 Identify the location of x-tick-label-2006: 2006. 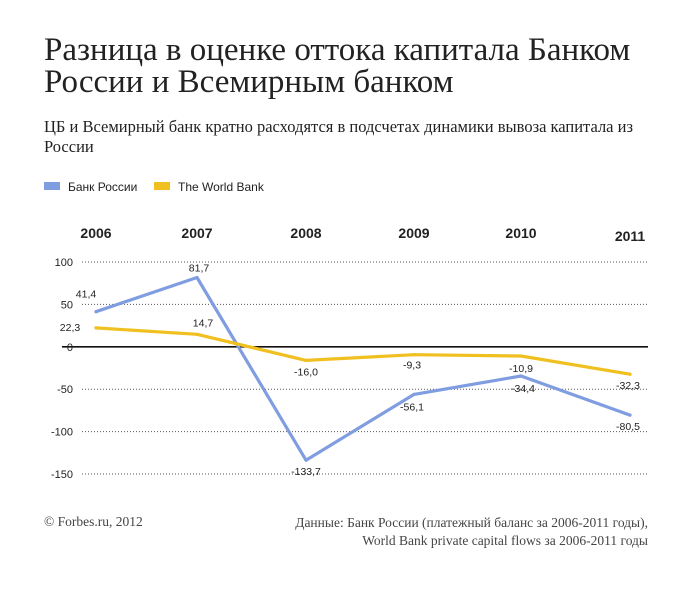
(95, 233).